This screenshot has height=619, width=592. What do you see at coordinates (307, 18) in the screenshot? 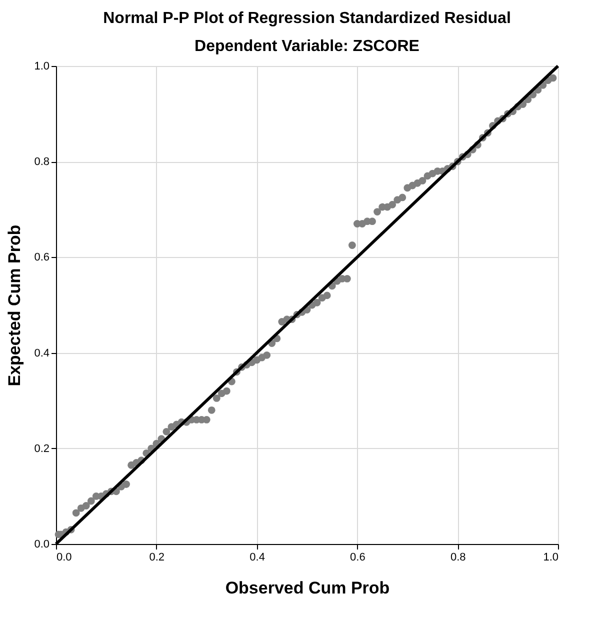
I see `chart-title: Normal P-P Plot of Regression Standardized Residual` at bounding box center [307, 18].